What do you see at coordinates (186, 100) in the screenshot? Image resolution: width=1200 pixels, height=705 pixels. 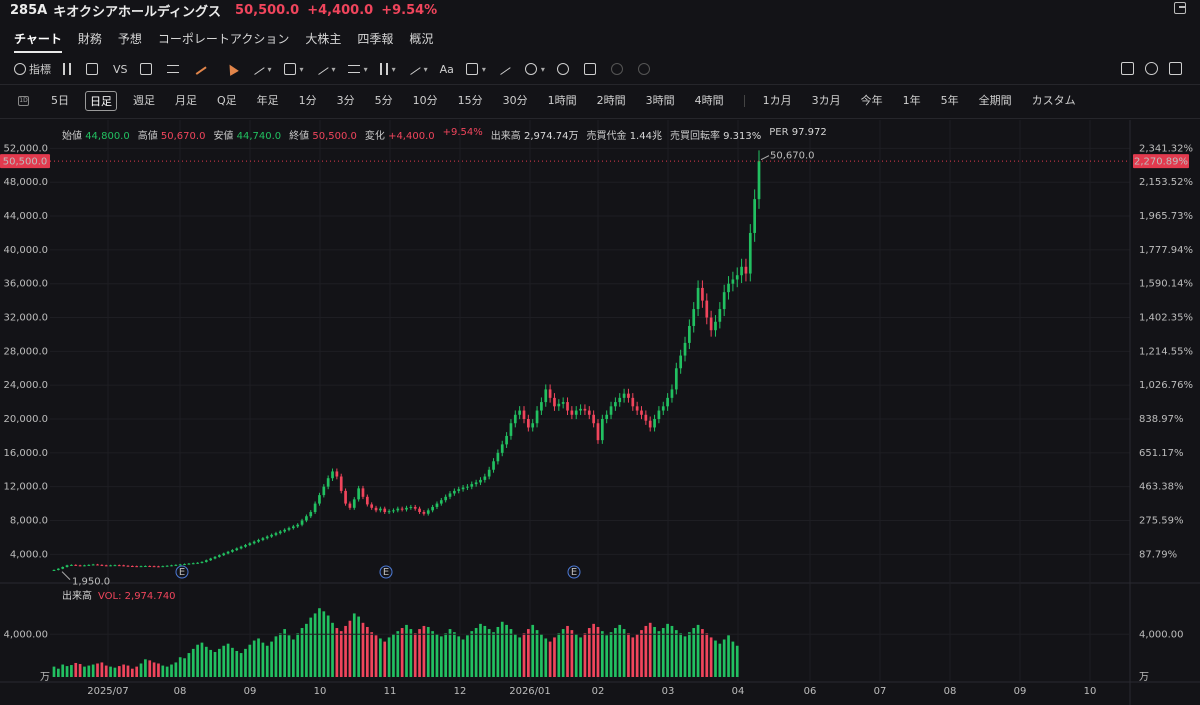 I see `period-monthly: 月足` at bounding box center [186, 100].